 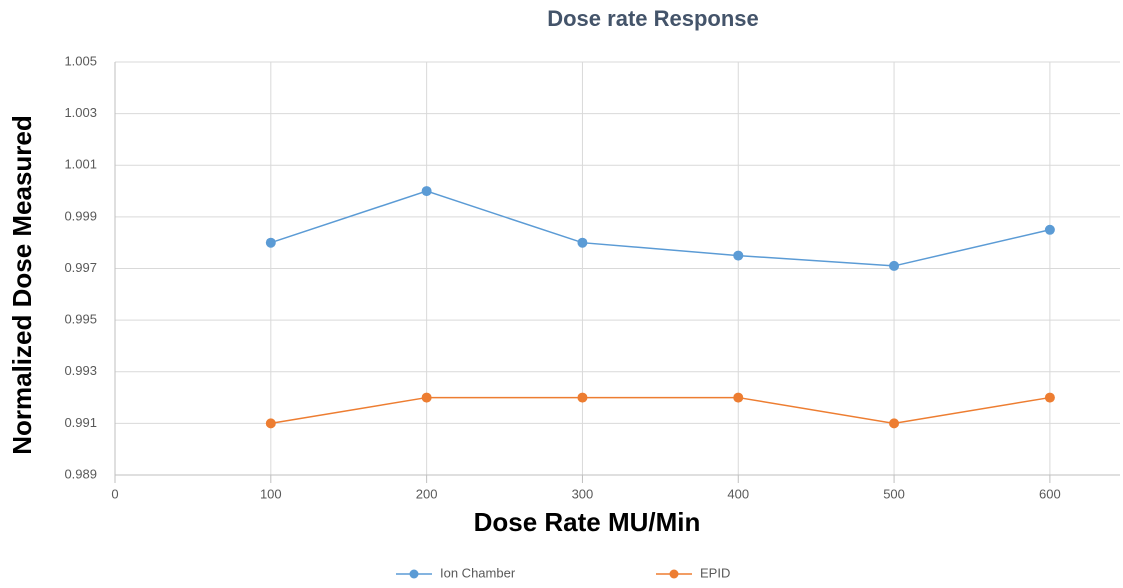 I want to click on x-tick-label: 300, so click(x=583, y=493).